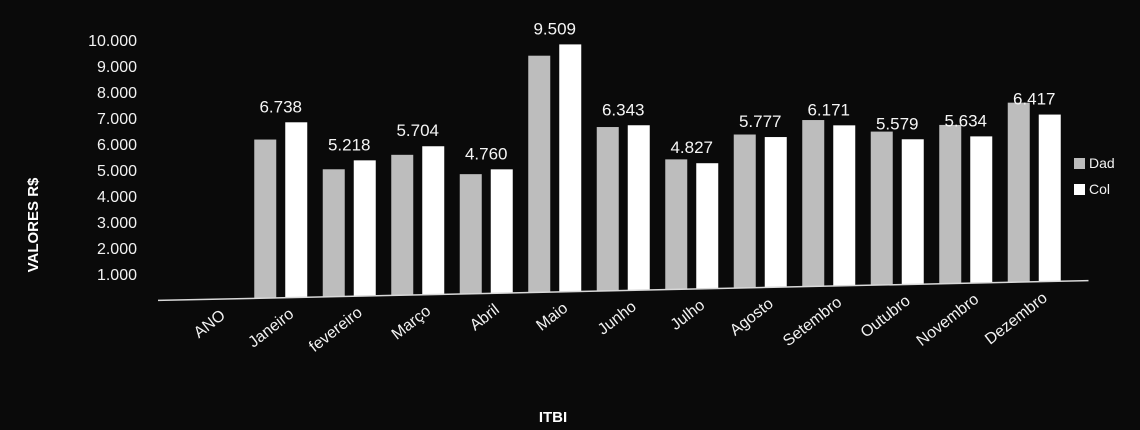 The height and width of the screenshot is (430, 1140). I want to click on data-label-12: 6.417, so click(1034, 99).